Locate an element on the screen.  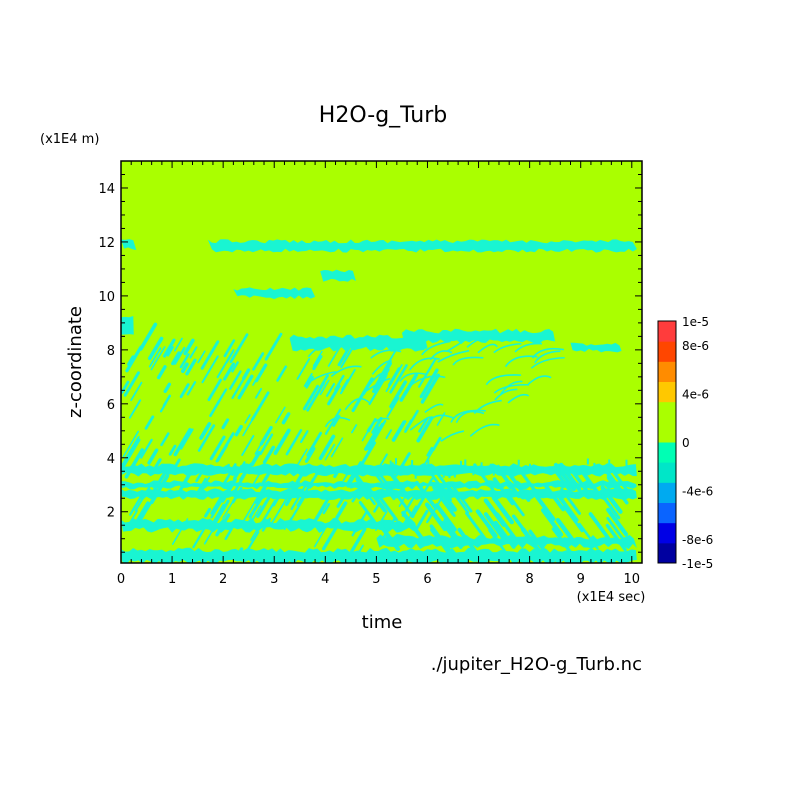
y-tick-label: 6 is located at coordinates (111, 405).